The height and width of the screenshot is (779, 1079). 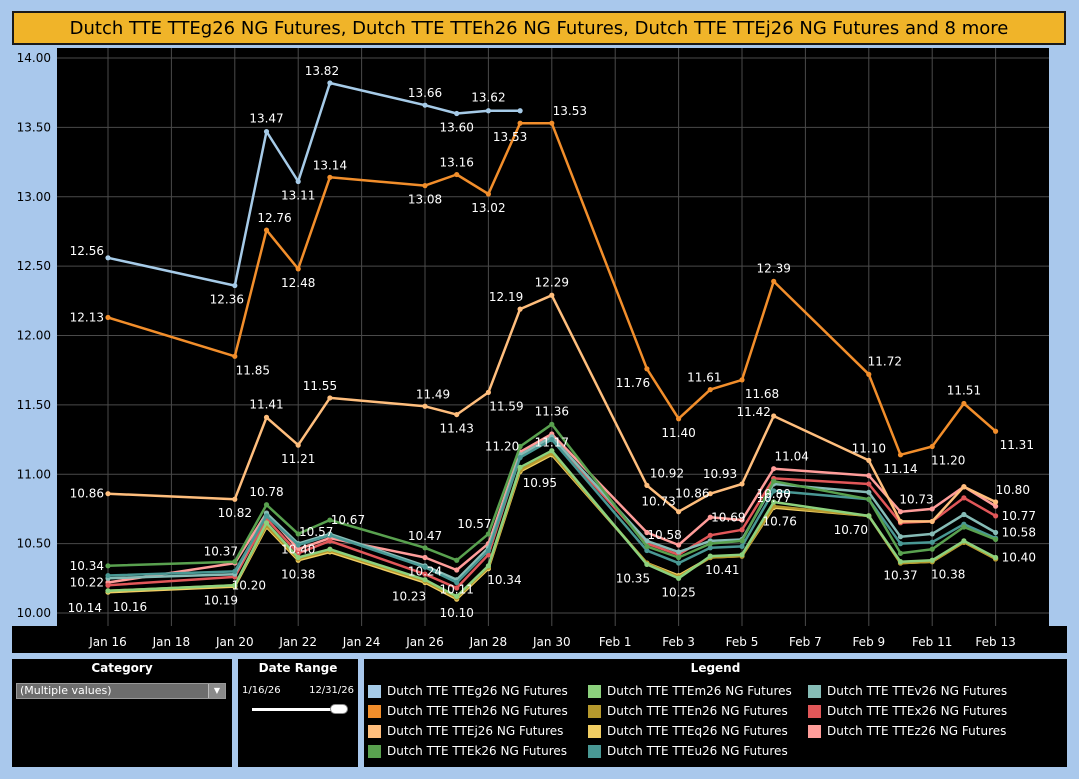 I want to click on data-label: 10.19, so click(x=221, y=601).